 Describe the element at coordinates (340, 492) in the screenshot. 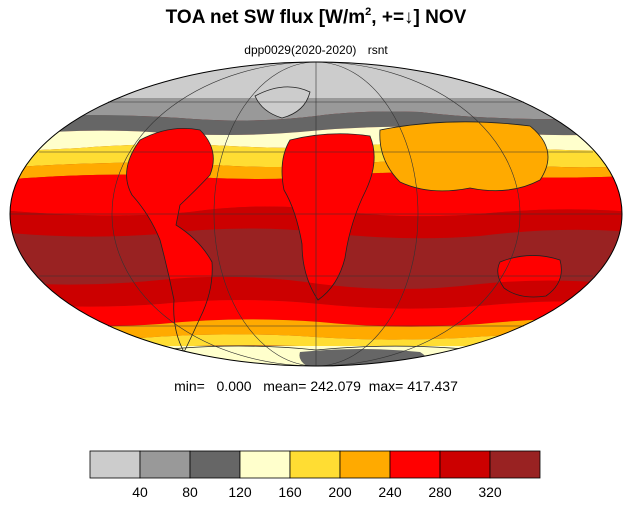

I see `colorbar-tick-label: 200` at that location.